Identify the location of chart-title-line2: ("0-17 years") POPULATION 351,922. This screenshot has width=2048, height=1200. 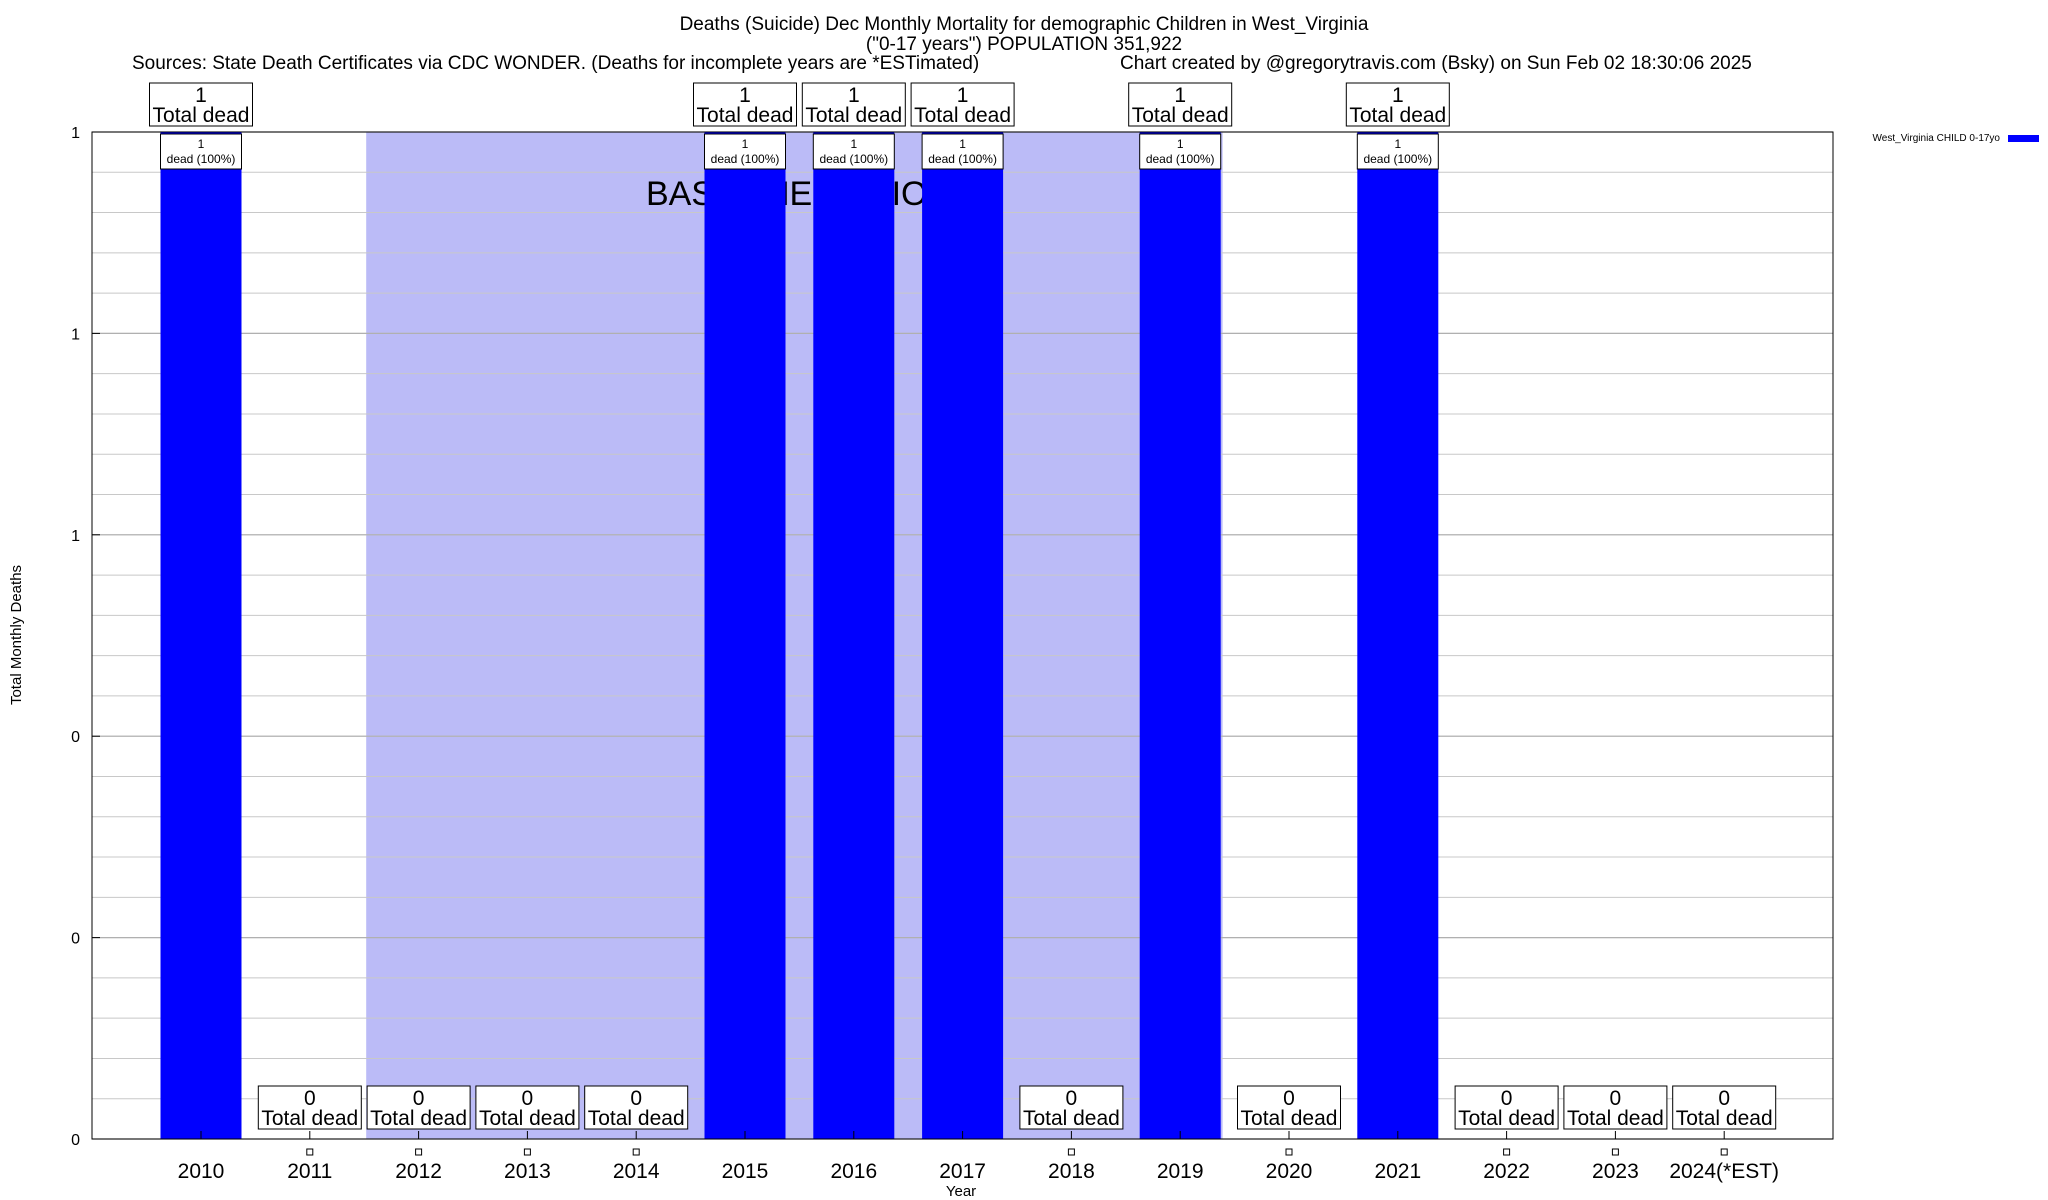
(1024, 44).